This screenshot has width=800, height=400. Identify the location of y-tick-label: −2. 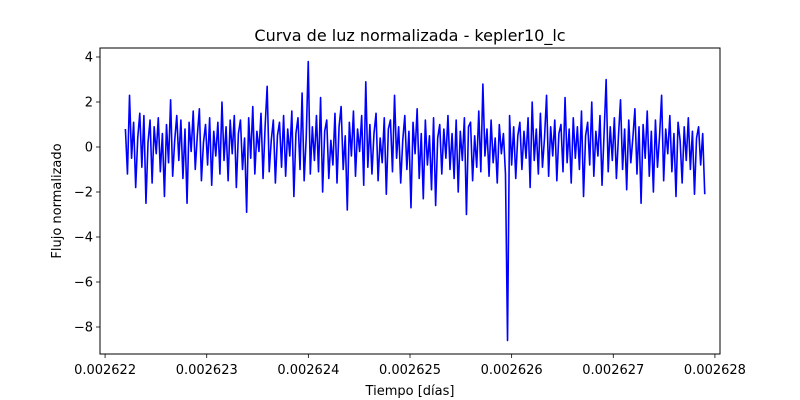
(83, 193).